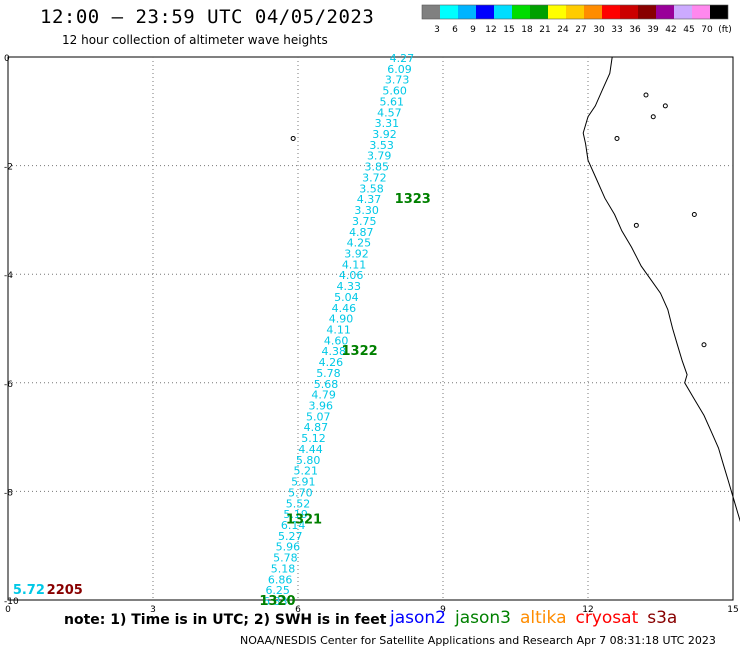 This screenshot has width=740, height=650. I want to click on satellite-jason3: jason3, so click(483, 618).